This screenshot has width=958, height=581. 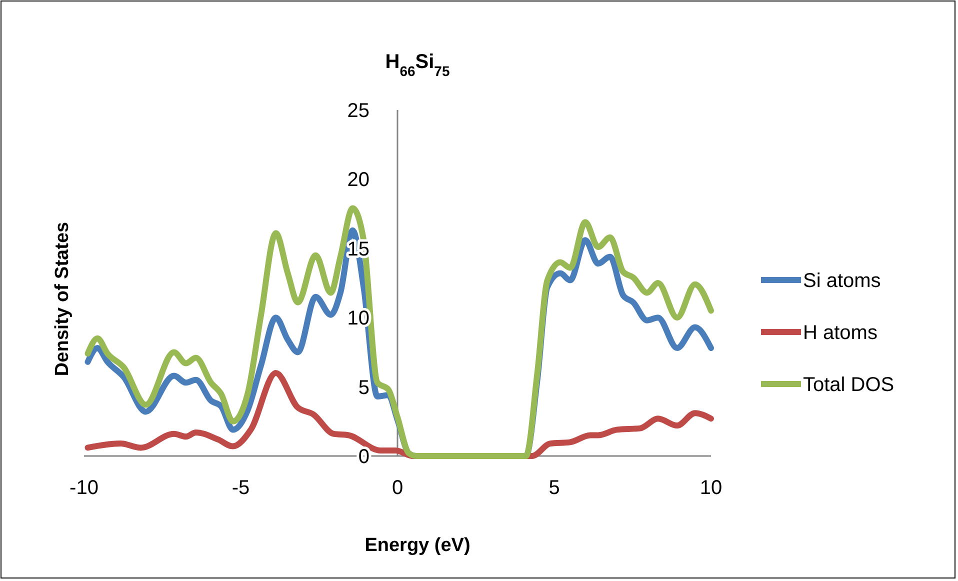 What do you see at coordinates (842, 281) in the screenshot?
I see `legend-label: Si atoms` at bounding box center [842, 281].